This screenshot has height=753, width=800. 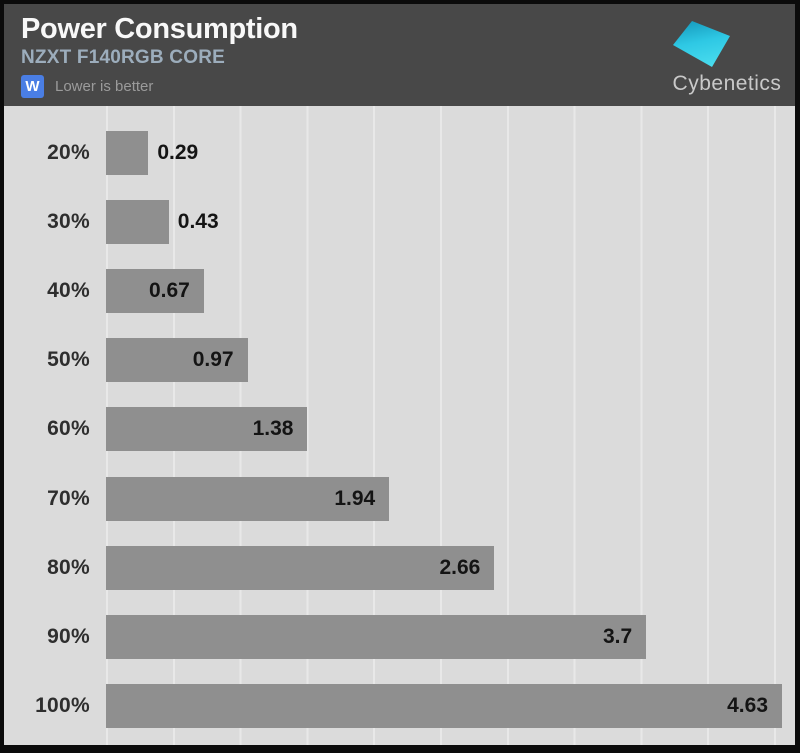 I want to click on note-row: W Lower is better, so click(x=408, y=87).